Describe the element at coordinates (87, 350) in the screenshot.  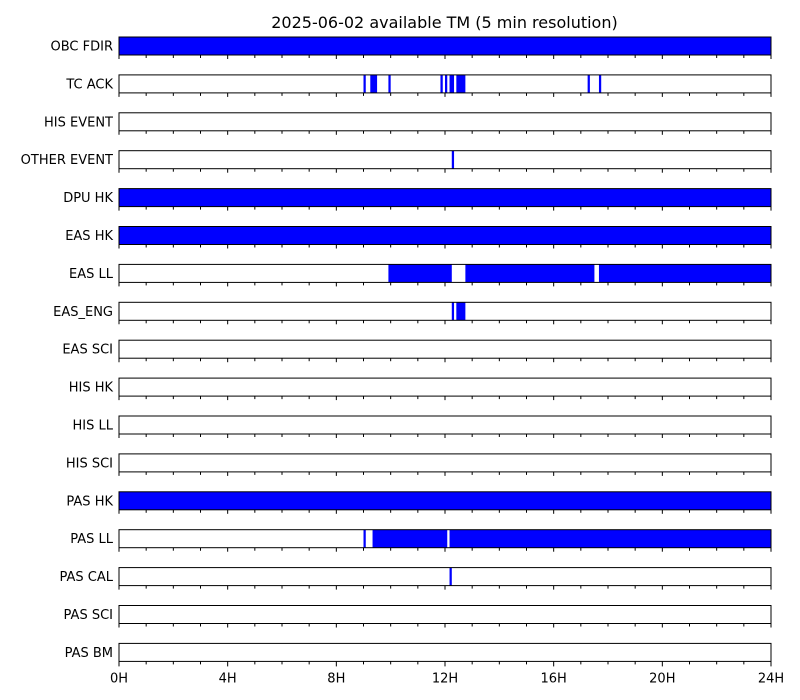
I see `row-label: EAS SCI` at that location.